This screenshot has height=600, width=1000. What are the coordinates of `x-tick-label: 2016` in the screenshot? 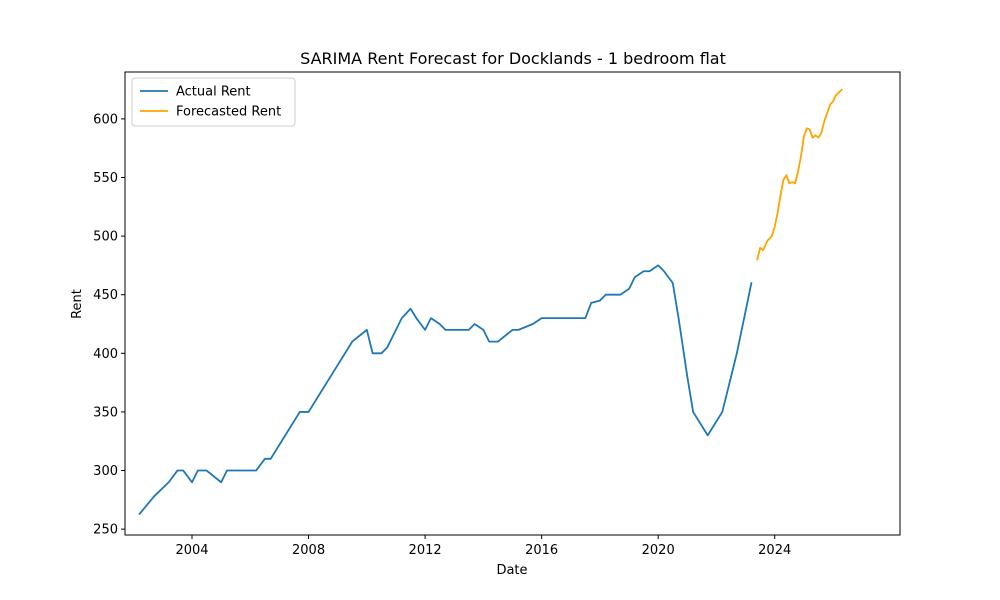 It's located at (541, 550).